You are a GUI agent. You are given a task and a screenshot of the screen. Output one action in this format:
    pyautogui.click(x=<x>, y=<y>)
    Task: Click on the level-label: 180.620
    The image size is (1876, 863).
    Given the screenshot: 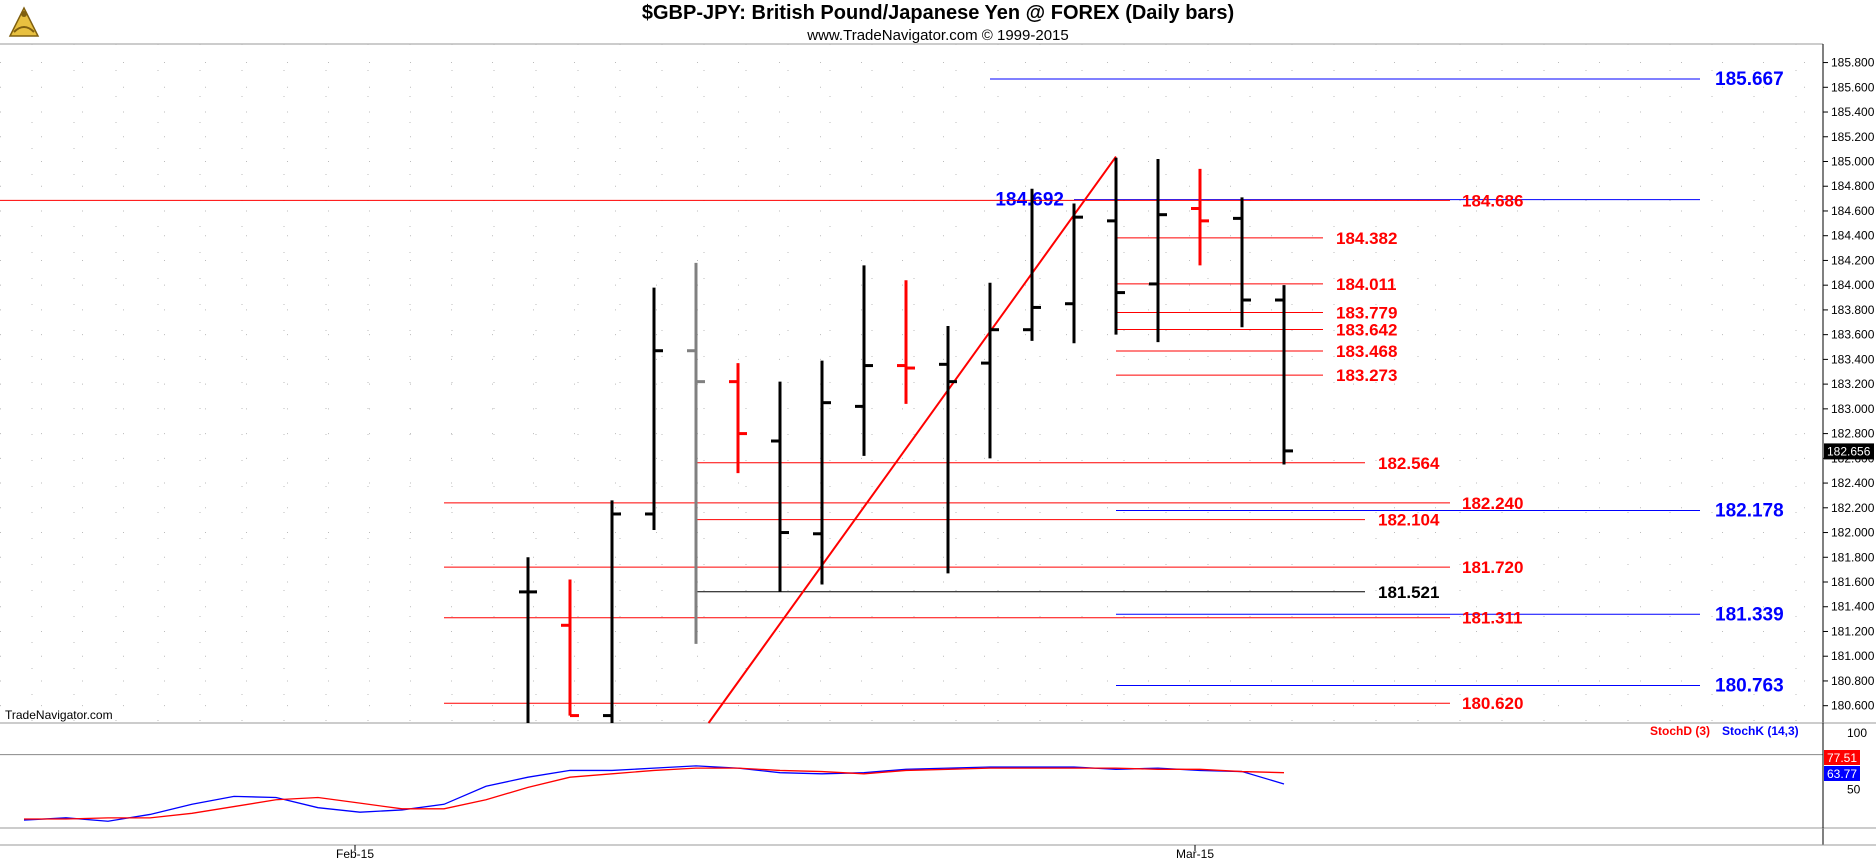 What is the action you would take?
    pyautogui.click(x=1492, y=703)
    